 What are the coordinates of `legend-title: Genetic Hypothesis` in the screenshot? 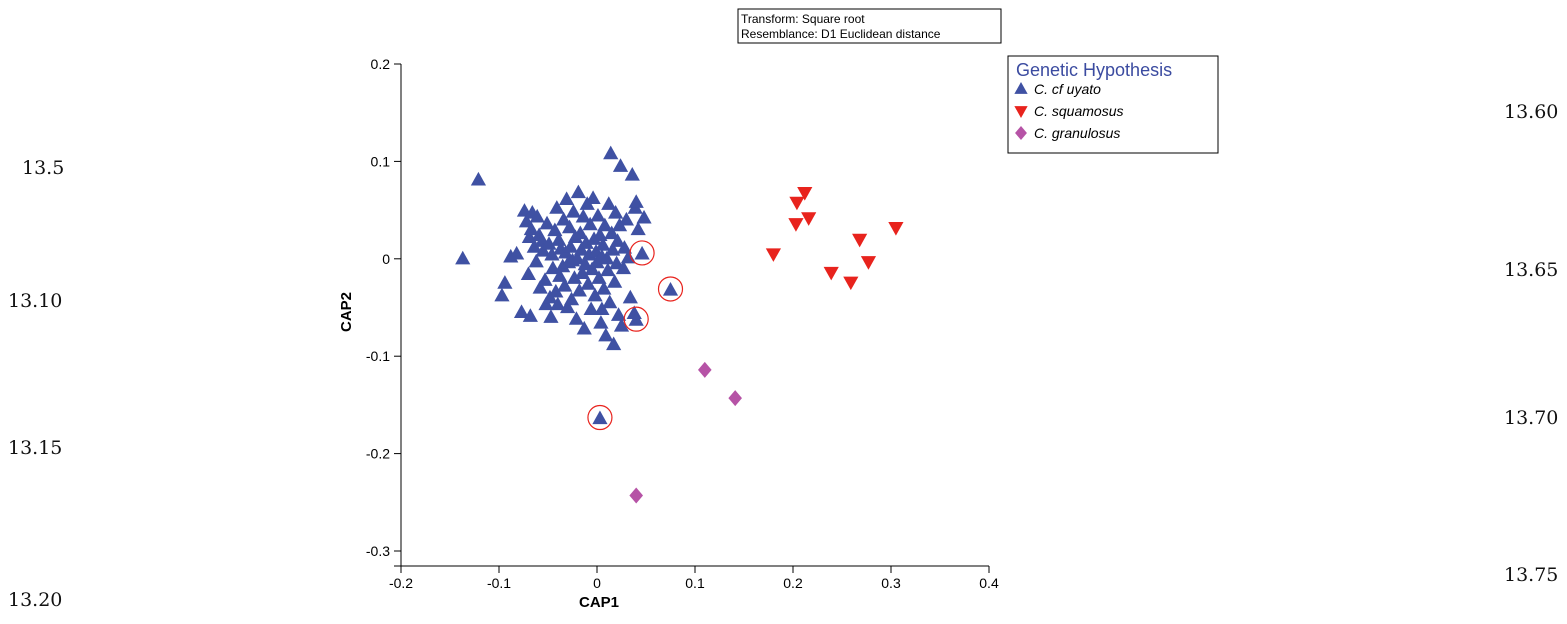 It's located at (1094, 70).